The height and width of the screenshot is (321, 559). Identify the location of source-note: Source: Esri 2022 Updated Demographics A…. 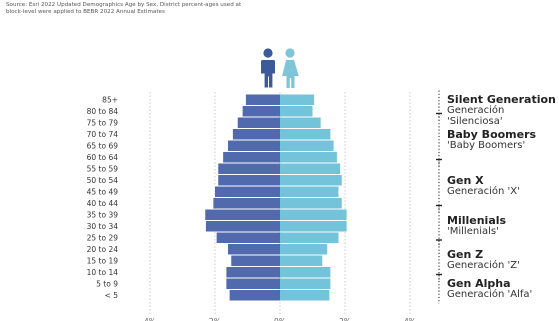
(124, 9).